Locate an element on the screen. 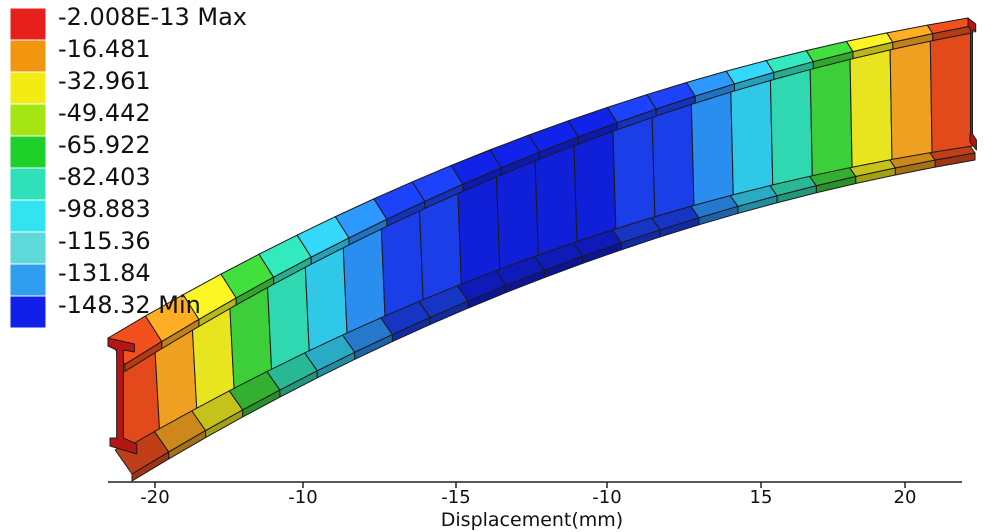  legend-label: -32.961 is located at coordinates (104, 81).